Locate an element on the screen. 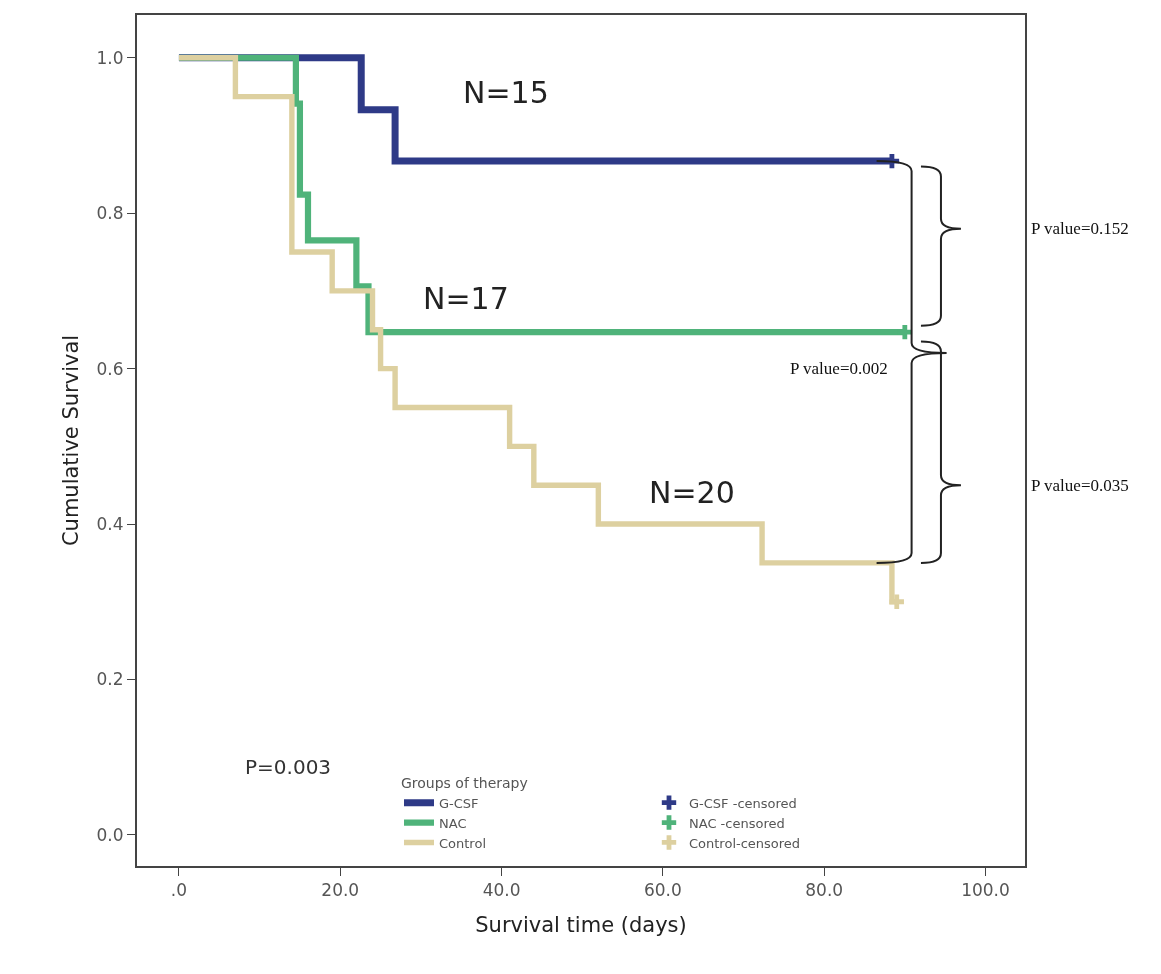  y-tick-label: 0.8 is located at coordinates (110, 213).